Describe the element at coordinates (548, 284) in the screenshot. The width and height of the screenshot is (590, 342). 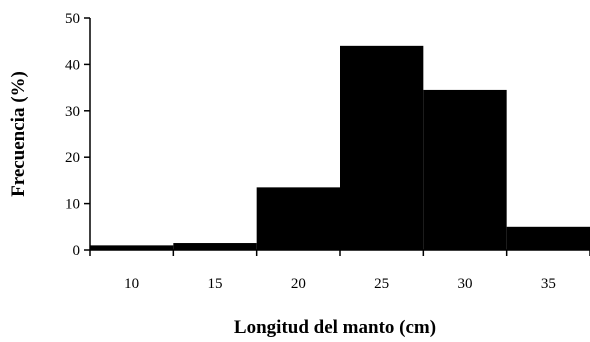
I see `x-tick-label: 35` at that location.